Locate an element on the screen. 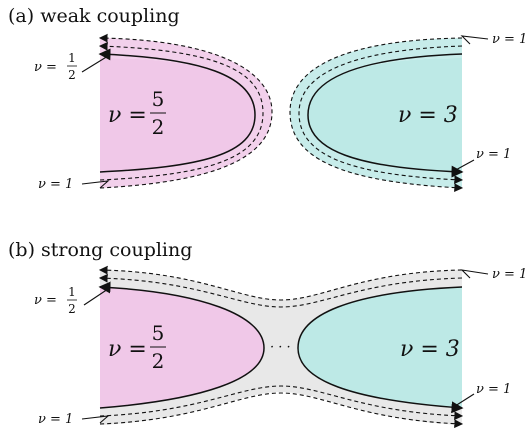 The width and height of the screenshot is (531, 428). panel-b-left-solid-edge is located at coordinates (181, 345).